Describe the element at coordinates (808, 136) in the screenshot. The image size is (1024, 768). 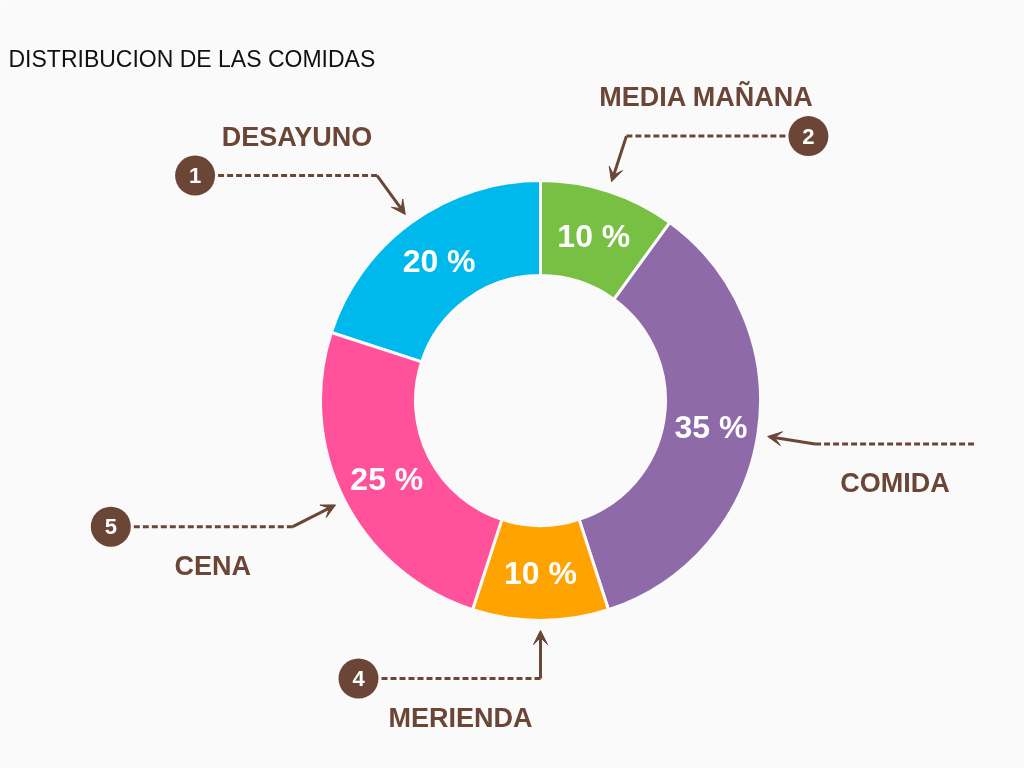
I see `text: 2` at that location.